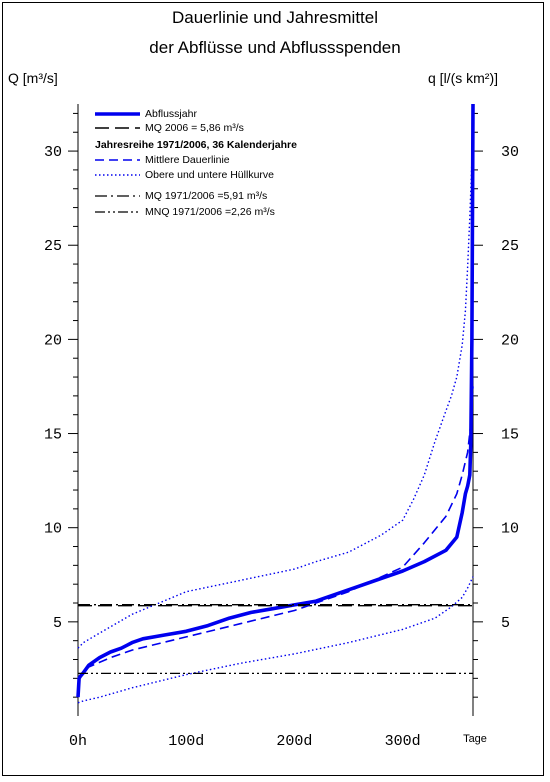 The height and width of the screenshot is (782, 550). I want to click on chart-title: Dauerlinie und Jahresmittel, so click(275, 17).